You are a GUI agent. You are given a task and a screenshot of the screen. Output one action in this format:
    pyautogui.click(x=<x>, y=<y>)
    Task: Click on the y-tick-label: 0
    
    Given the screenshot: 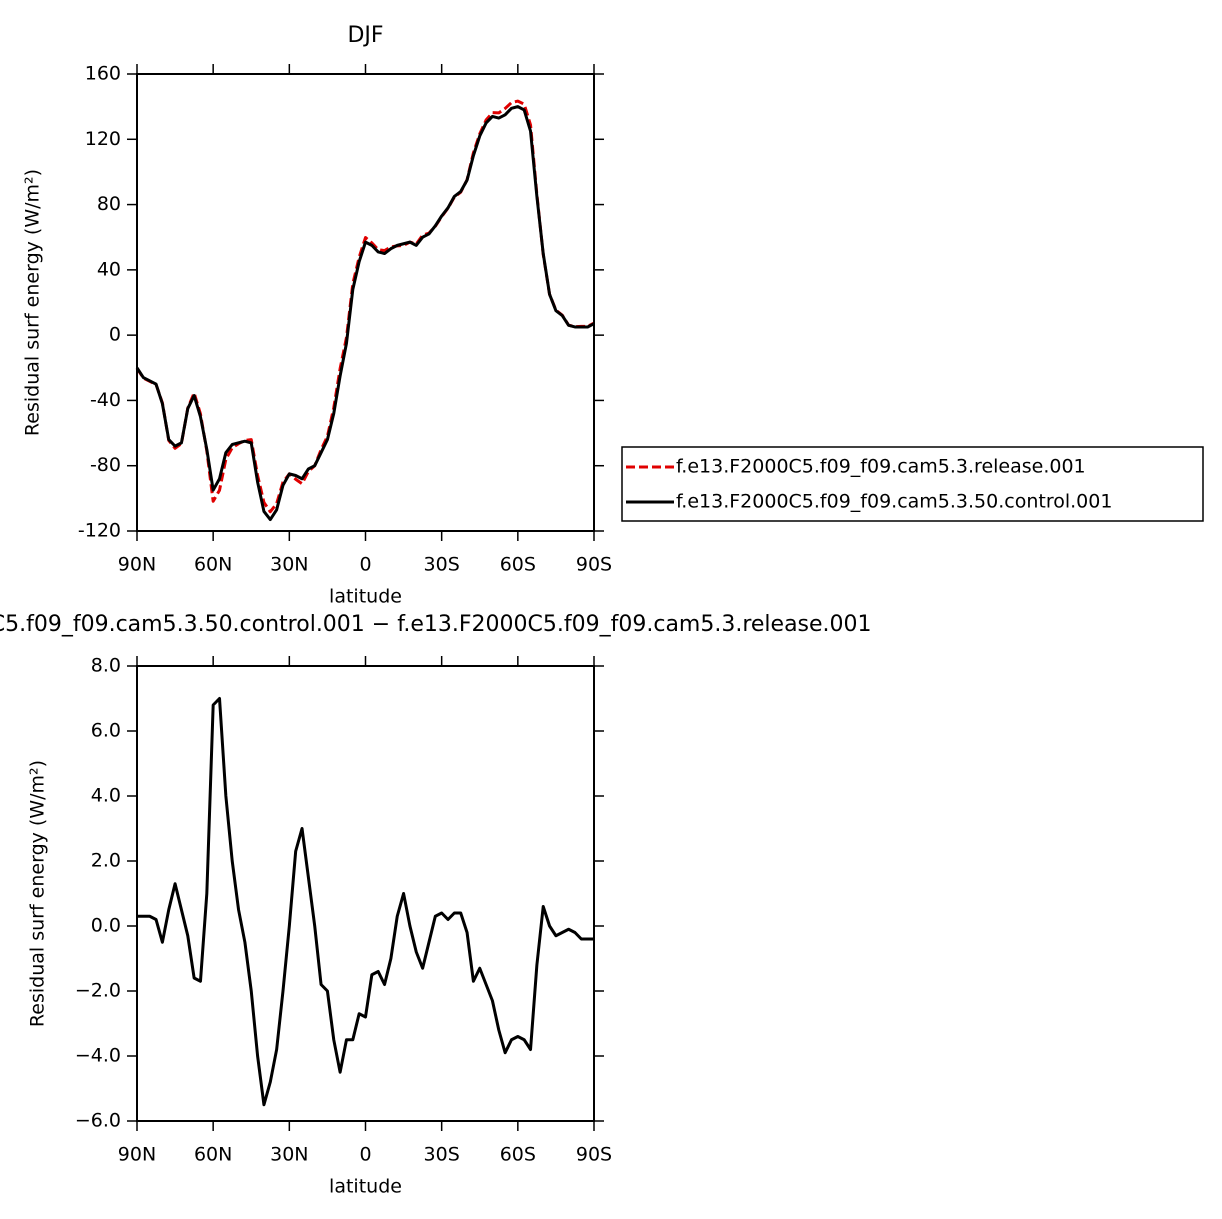 What is the action you would take?
    pyautogui.click(x=115, y=335)
    